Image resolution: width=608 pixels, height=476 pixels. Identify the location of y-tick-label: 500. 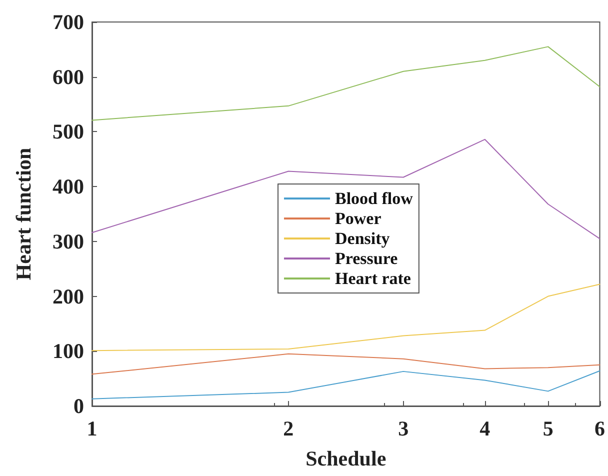
(68, 132).